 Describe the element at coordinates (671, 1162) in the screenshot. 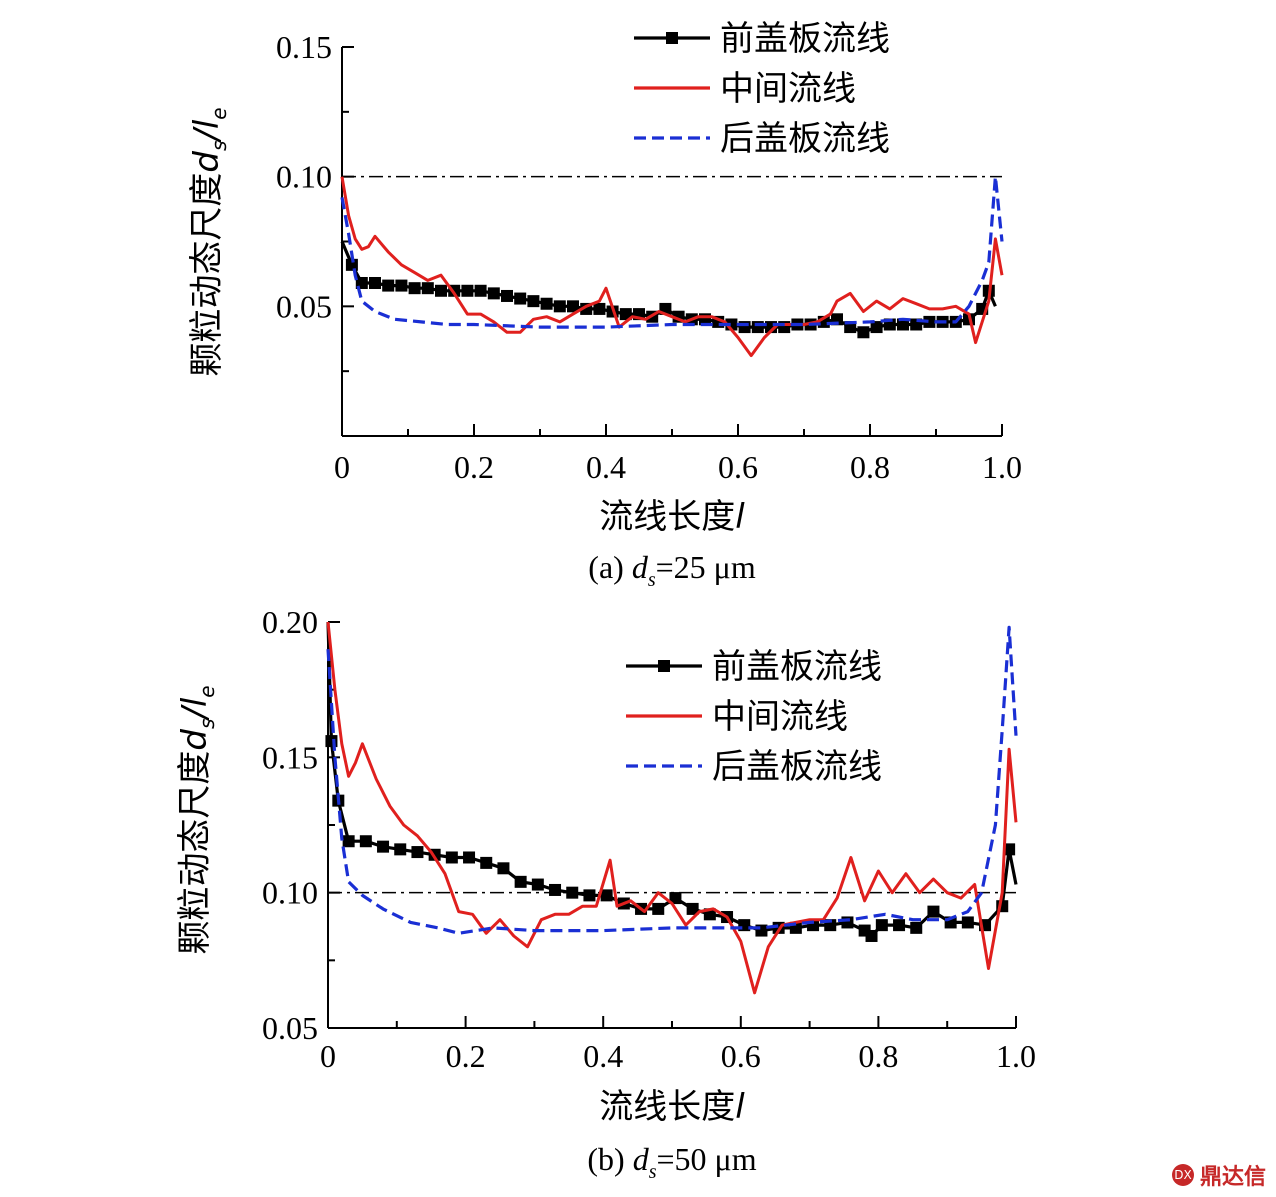

I see `panel-caption: (b) ds=50 μm` at that location.